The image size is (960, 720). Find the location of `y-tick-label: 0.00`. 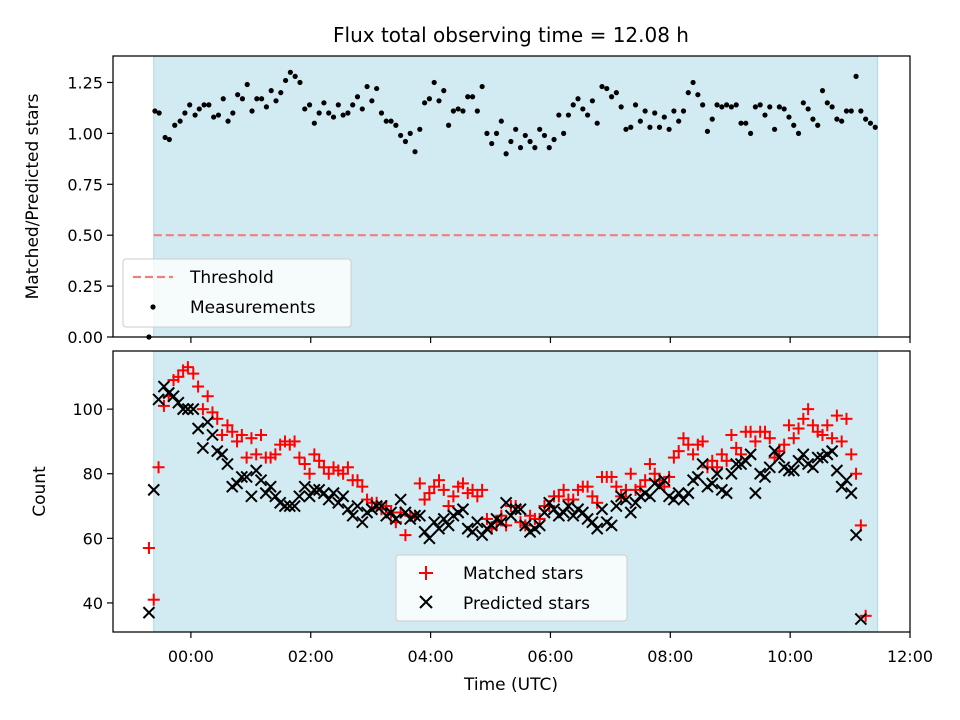

y-tick-label: 0.00 is located at coordinates (85, 337).